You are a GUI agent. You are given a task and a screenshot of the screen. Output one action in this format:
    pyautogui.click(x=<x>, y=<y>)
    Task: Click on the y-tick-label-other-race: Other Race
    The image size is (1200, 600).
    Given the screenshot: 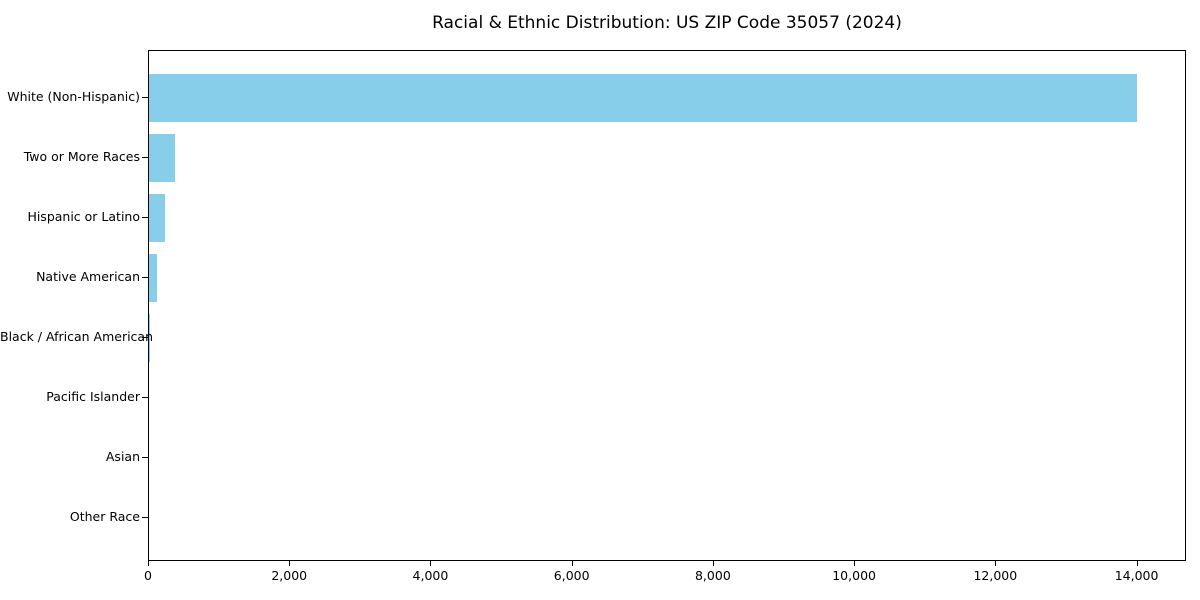 What is the action you would take?
    pyautogui.click(x=104, y=516)
    